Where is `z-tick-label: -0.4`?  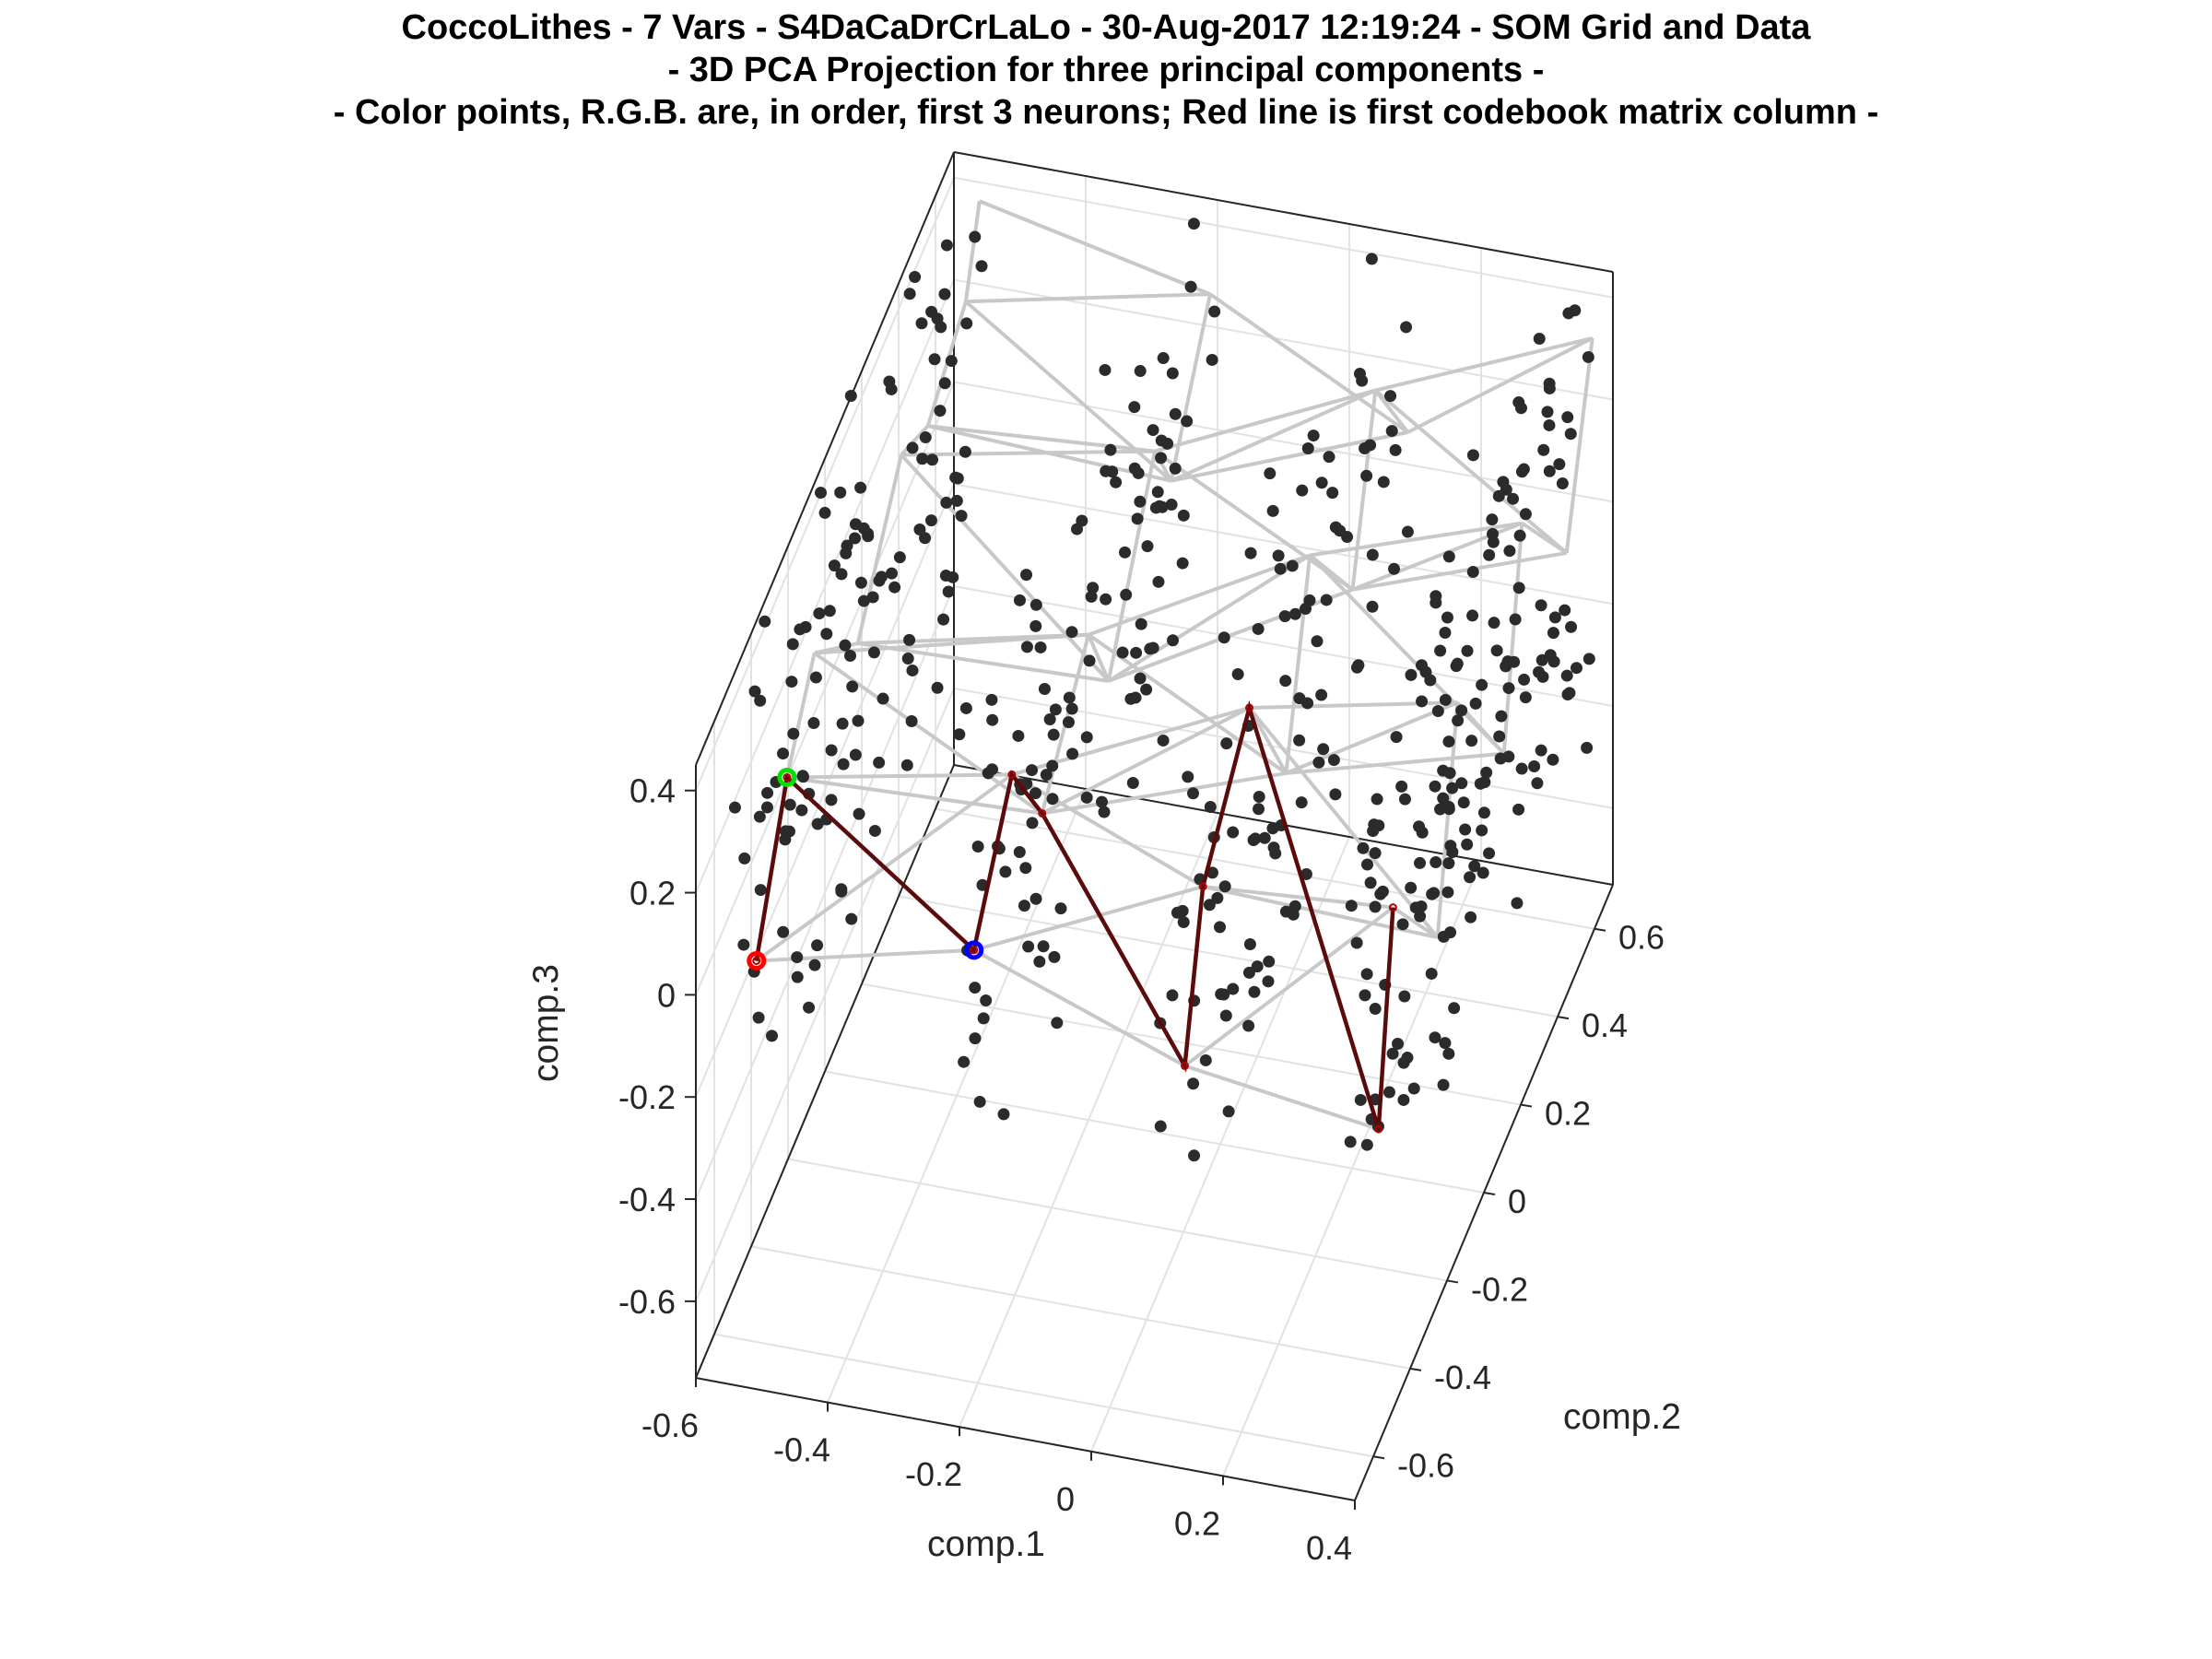 z-tick-label: -0.4 is located at coordinates (647, 1199).